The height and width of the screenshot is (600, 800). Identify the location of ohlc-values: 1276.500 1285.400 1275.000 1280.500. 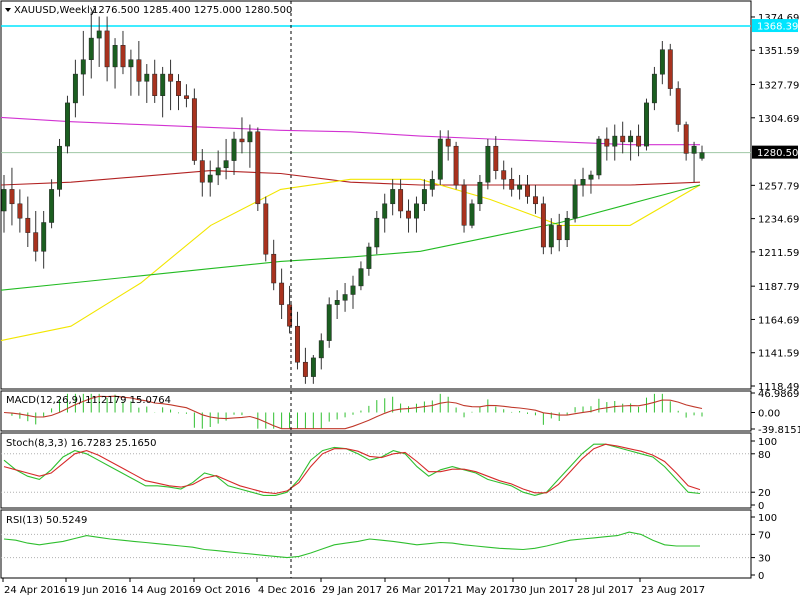
(192, 10).